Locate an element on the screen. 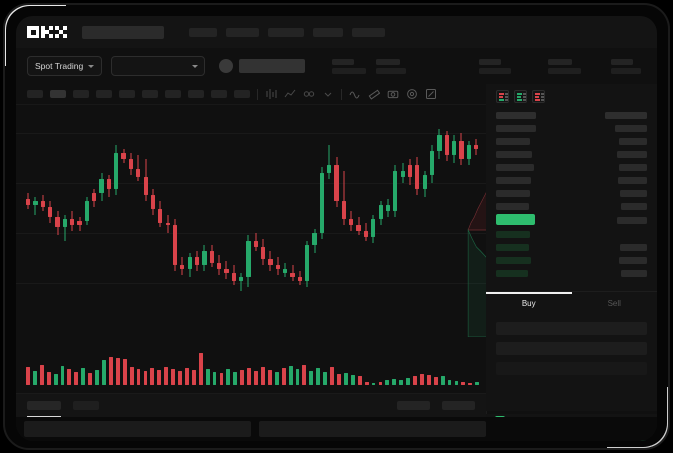 The height and width of the screenshot is (453, 673). candlestick-chart-icon is located at coordinates (271, 94).